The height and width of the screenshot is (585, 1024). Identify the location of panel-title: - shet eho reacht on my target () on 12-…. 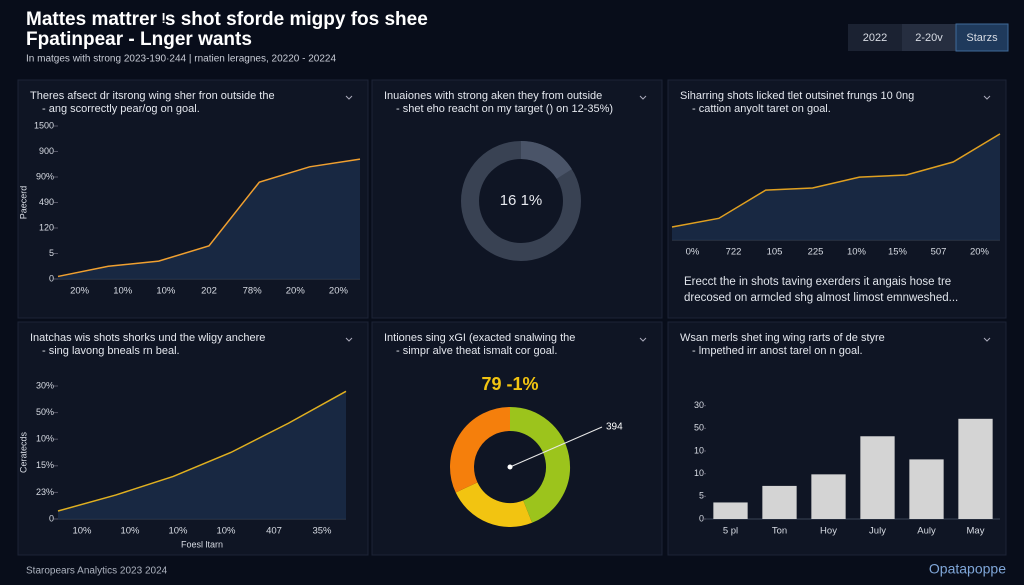
(504, 109).